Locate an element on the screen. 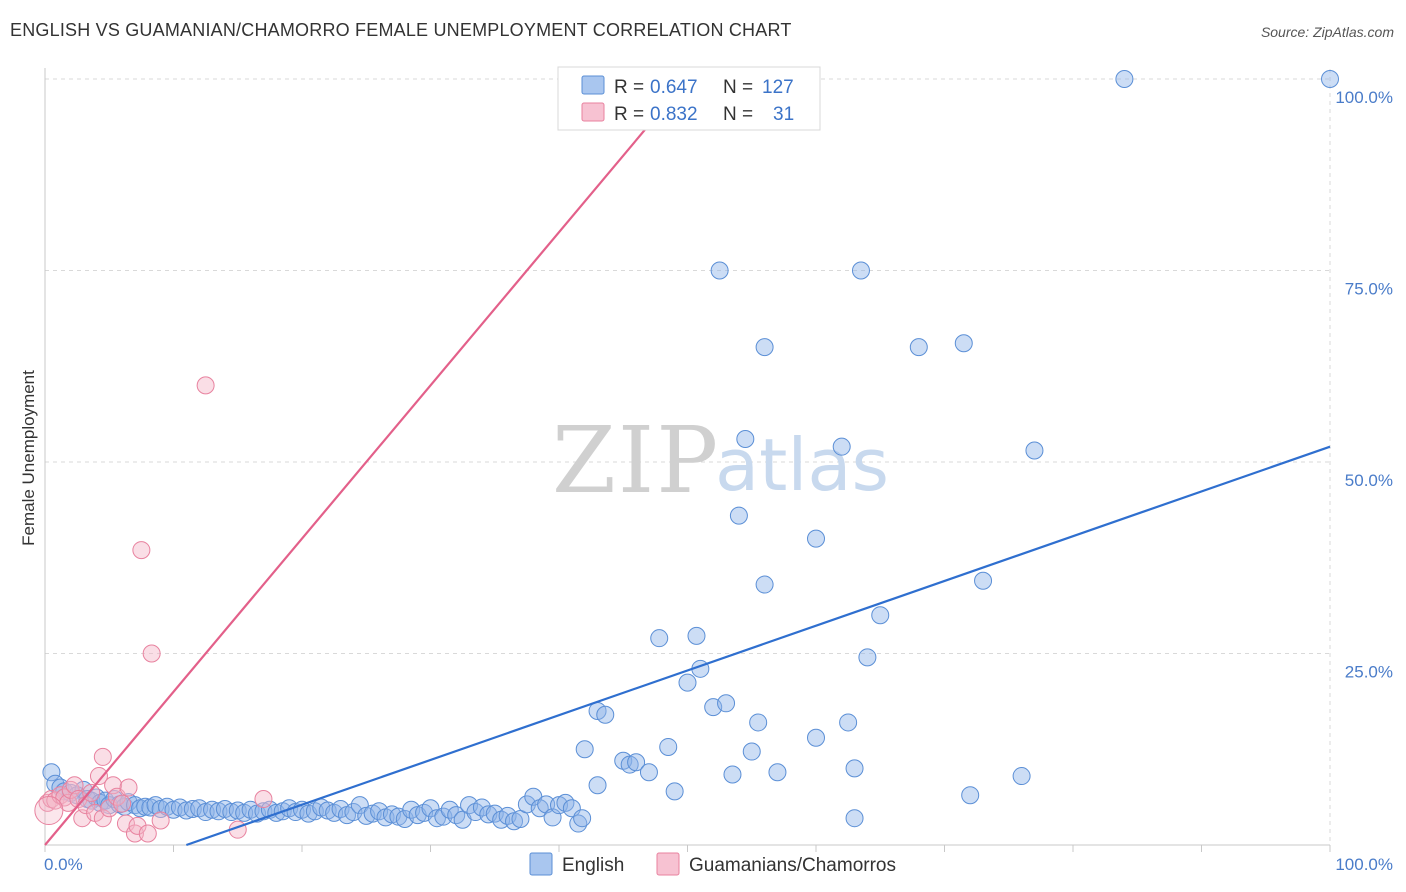  legend-r-value-guamanian: 0.832 is located at coordinates (674, 114).